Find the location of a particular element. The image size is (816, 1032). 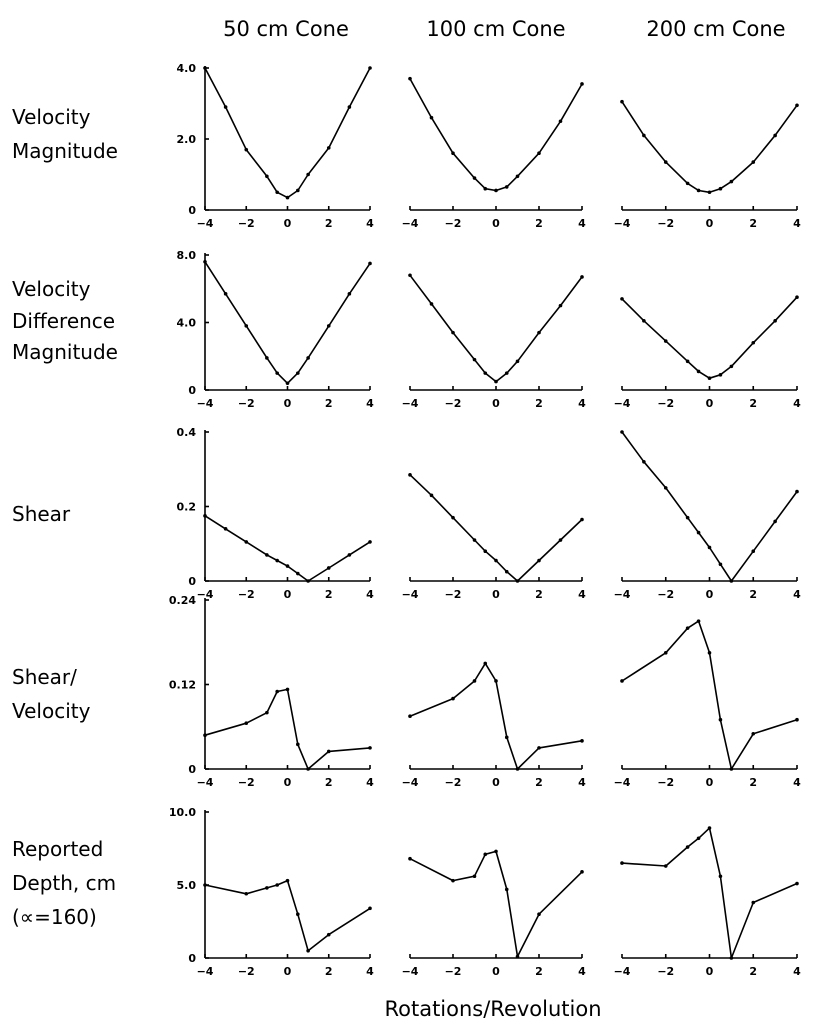

series-line is located at coordinates (496, 528).